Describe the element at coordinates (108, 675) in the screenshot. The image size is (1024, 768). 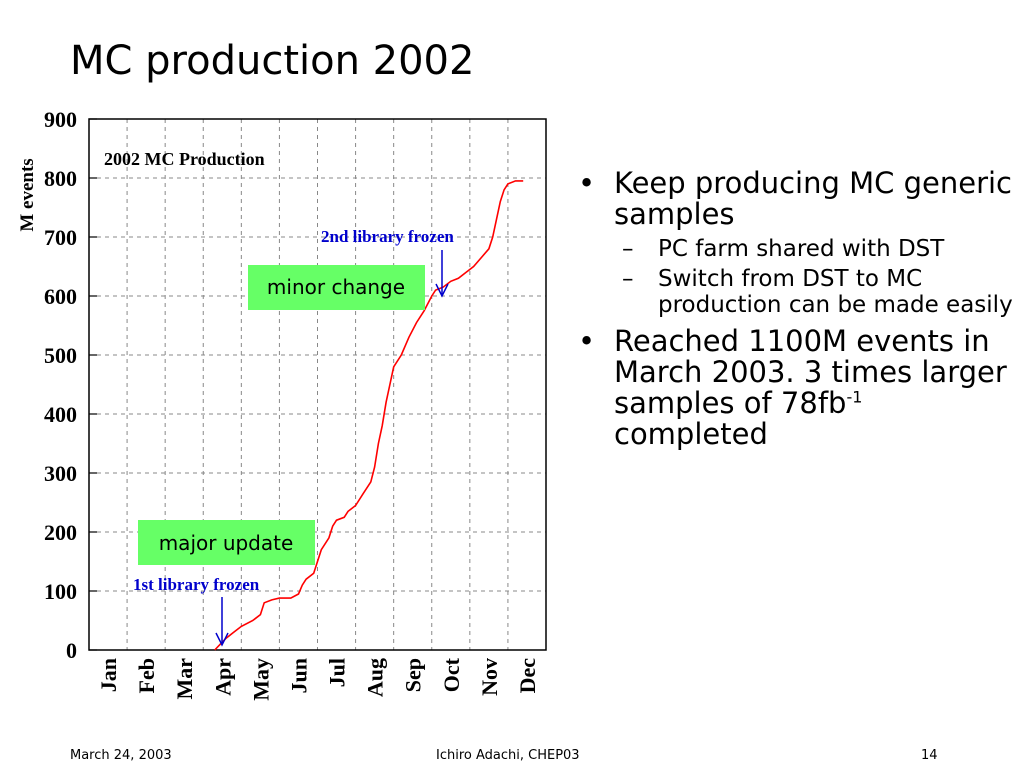
I see `x-tick-label: Jan` at that location.